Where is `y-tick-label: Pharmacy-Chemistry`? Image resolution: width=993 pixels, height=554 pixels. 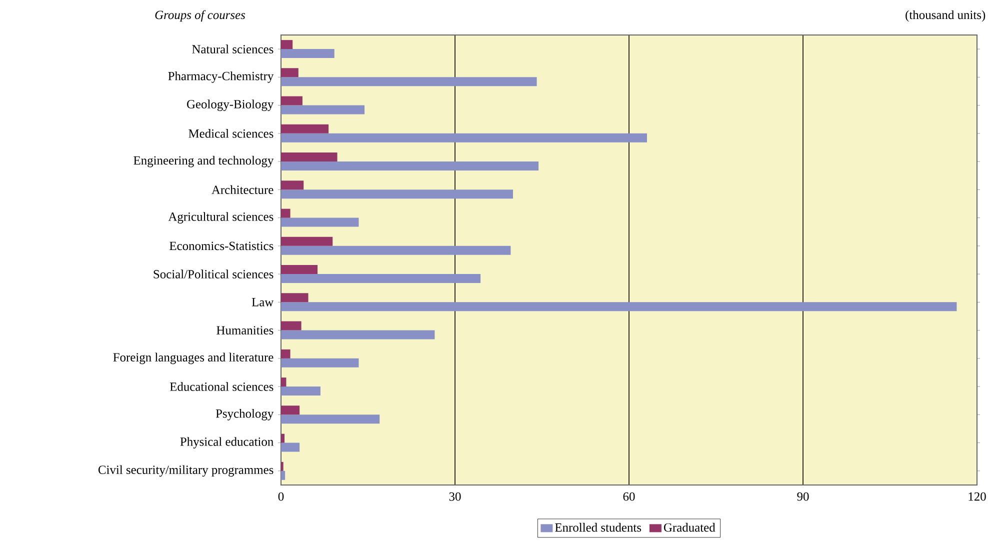
y-tick-label: Pharmacy-Chemistry is located at coordinates (221, 77).